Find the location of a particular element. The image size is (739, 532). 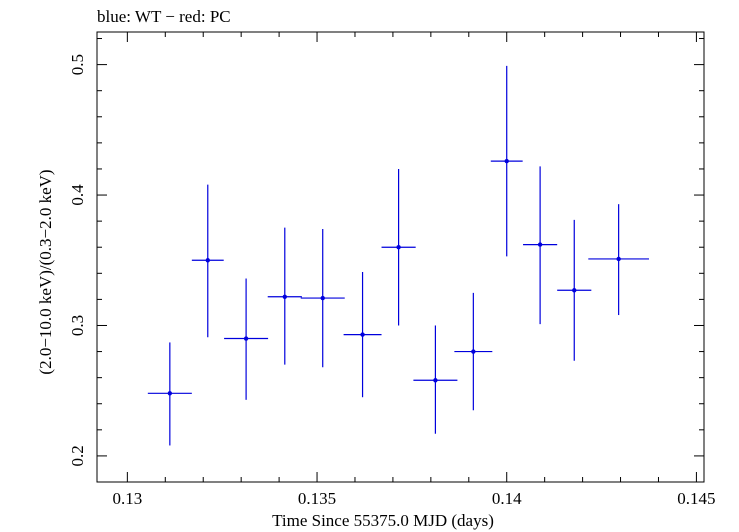

x-tick-label: 0.135 is located at coordinates (317, 498).